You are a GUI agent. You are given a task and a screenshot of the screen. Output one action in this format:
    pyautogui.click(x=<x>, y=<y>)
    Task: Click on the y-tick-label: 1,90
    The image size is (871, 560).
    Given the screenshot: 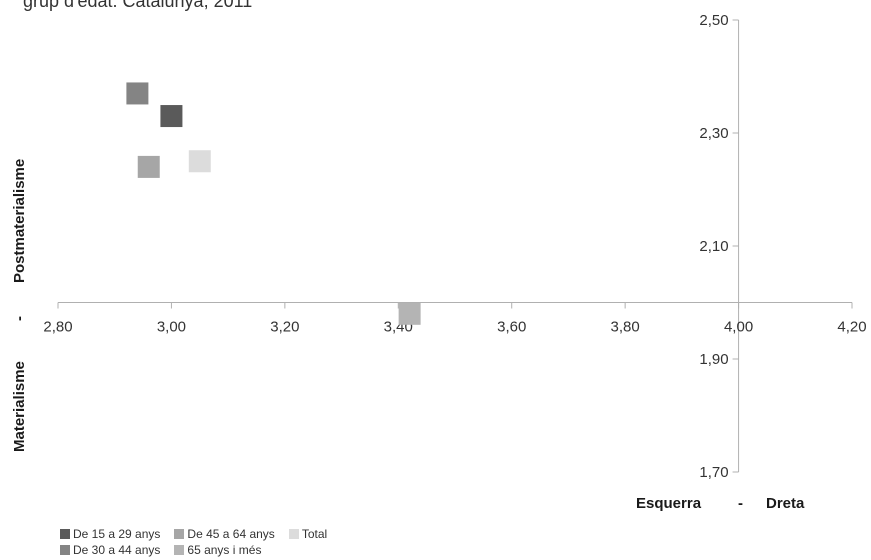 What is the action you would take?
    pyautogui.click(x=713, y=359)
    